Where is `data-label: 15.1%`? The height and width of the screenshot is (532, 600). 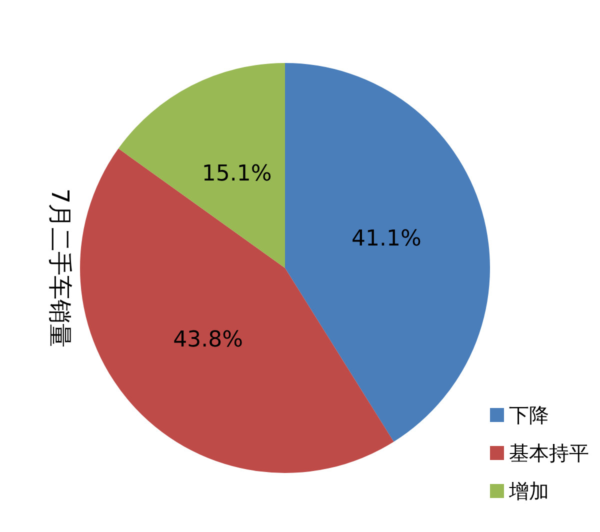
data-label: 15.1% is located at coordinates (237, 174).